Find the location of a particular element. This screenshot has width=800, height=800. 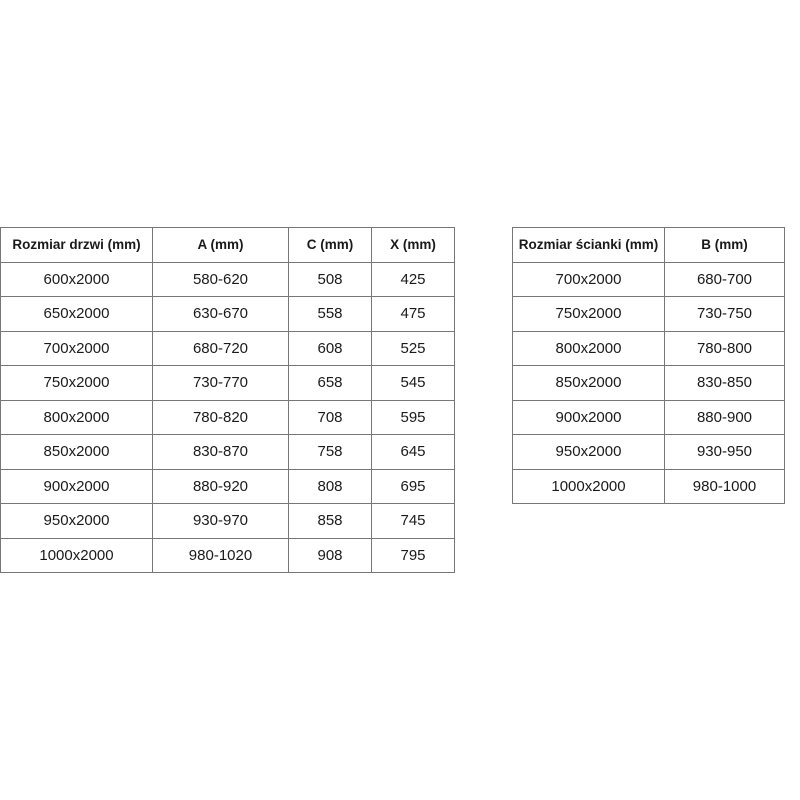

table-cell: 658 is located at coordinates (330, 383).